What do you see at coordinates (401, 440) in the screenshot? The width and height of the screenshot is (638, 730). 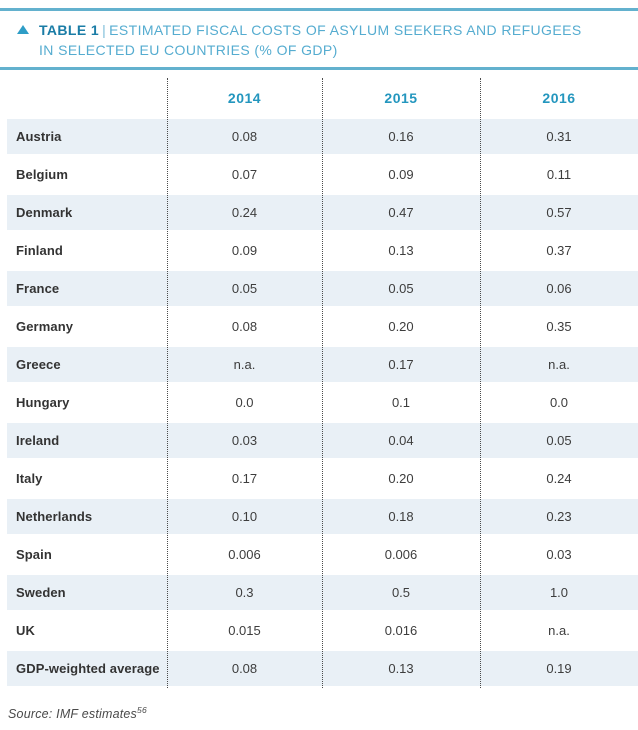 I see `cell-2015: 0.04` at bounding box center [401, 440].